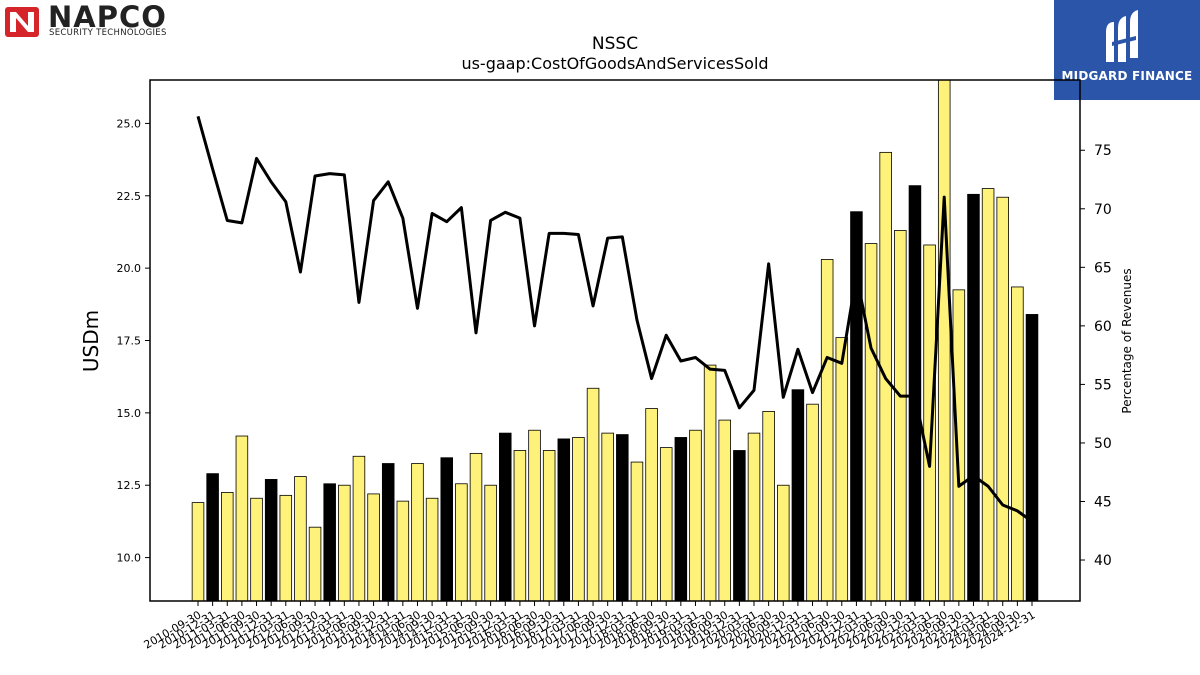  Describe the element at coordinates (1096, 356) in the screenshot. I see `right-axis-ticks: 40 45 50 55 60 65 70 75` at that location.